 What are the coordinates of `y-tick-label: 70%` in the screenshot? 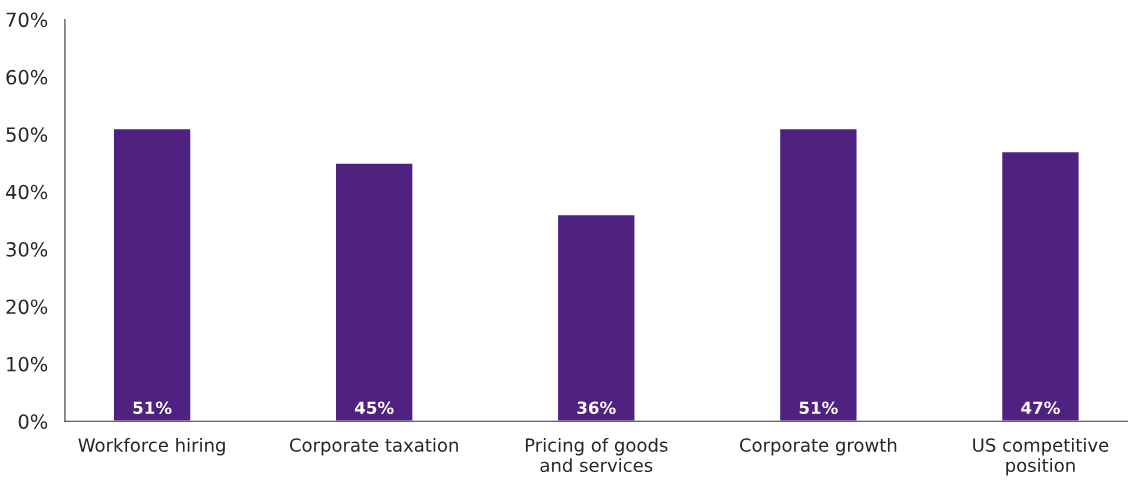 It's located at (27, 20).